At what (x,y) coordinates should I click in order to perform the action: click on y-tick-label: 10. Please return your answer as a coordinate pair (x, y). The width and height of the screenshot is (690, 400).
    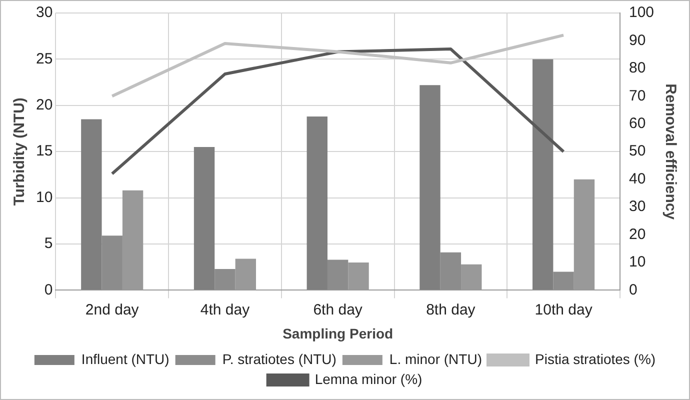
    Looking at the image, I should click on (44, 197).